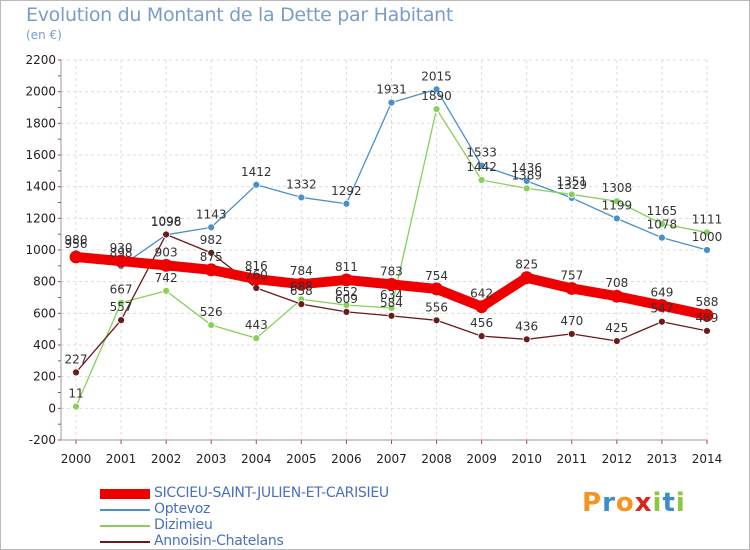 The width and height of the screenshot is (750, 550). I want to click on y-tick-label: 1200, so click(40, 218).